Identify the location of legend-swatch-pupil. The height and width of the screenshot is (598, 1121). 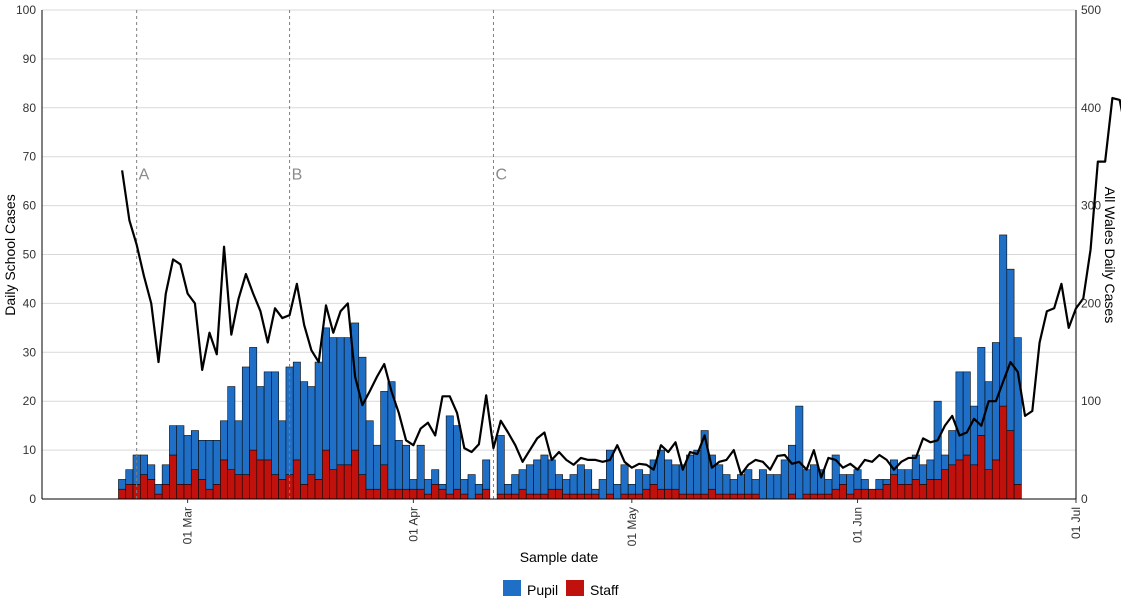
(512, 588).